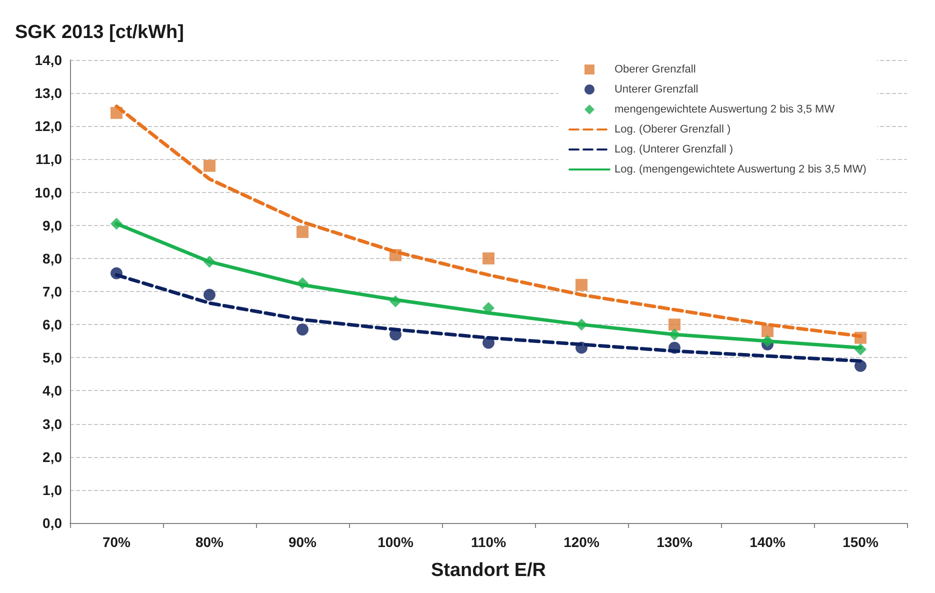 This screenshot has height=593, width=935. What do you see at coordinates (209, 542) in the screenshot?
I see `x-tick-label: 80%` at bounding box center [209, 542].